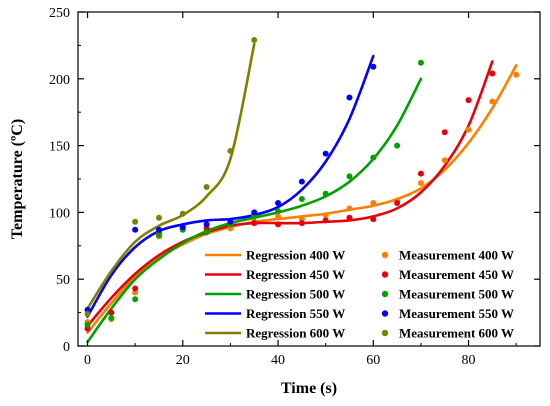 This screenshot has height=406, width=550. Describe the element at coordinates (295, 333) in the screenshot. I see `legend-label-regression: Regression 600 W` at that location.